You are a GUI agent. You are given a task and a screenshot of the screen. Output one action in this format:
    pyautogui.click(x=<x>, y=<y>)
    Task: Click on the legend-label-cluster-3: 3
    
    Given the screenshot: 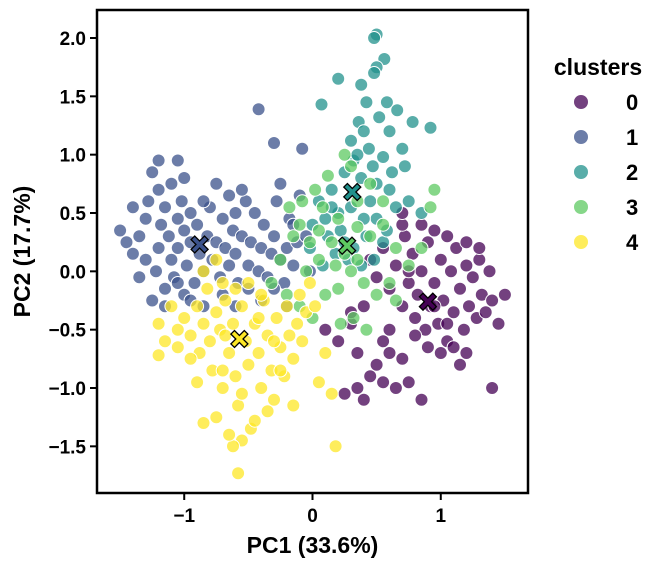 What is the action you would take?
    pyautogui.click(x=632, y=207)
    